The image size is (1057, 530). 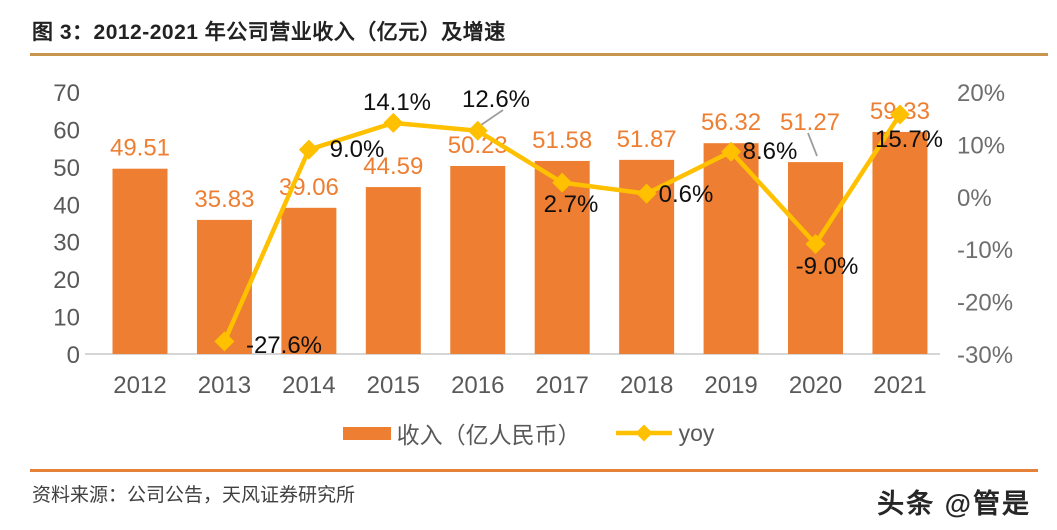 What do you see at coordinates (140, 148) in the screenshot?
I see `bar-value-label: 49.51` at bounding box center [140, 148].